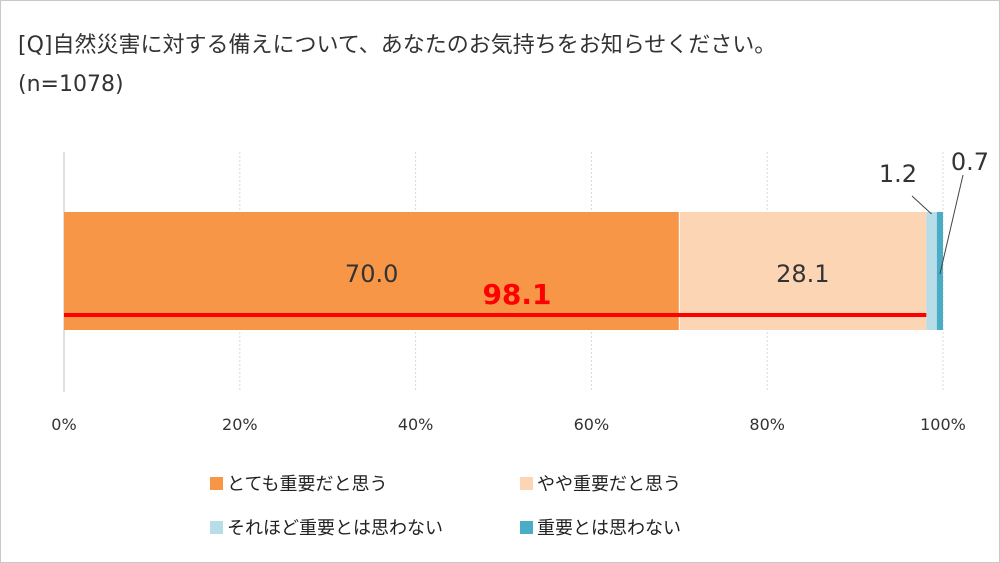  What do you see at coordinates (516, 294) in the screenshot?
I see `annotation-label: 98.1` at bounding box center [516, 294].